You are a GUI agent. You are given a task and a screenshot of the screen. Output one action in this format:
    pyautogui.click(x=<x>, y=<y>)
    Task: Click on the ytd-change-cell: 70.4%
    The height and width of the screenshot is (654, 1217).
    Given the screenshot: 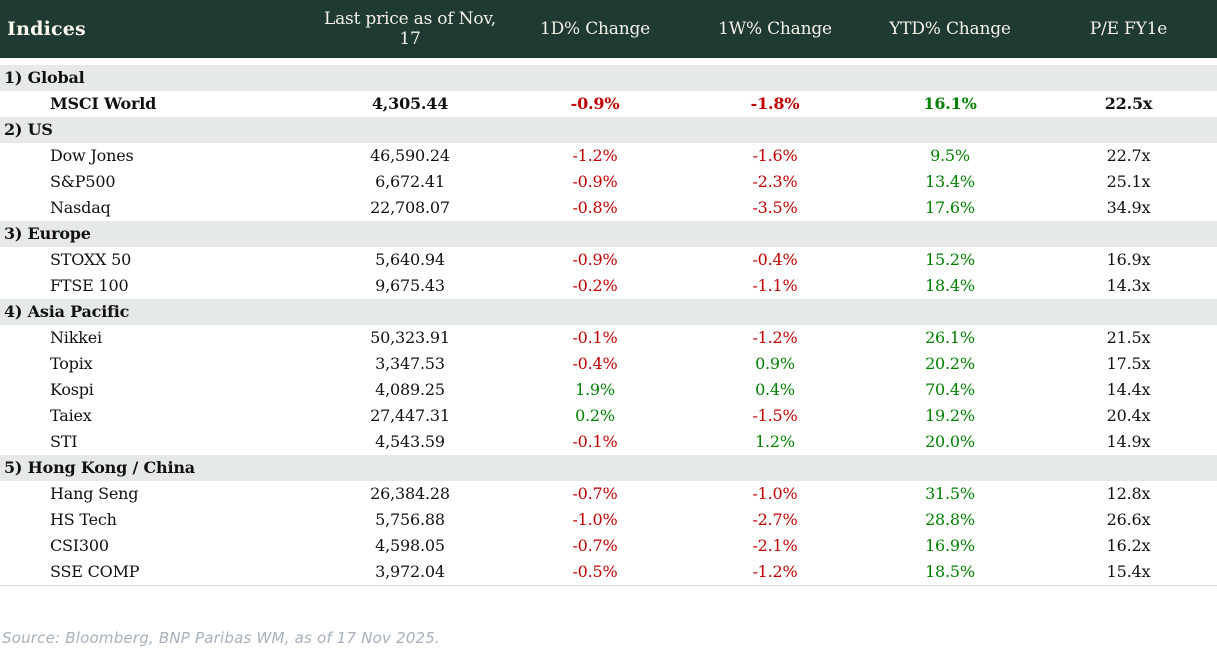 What is the action you would take?
    pyautogui.click(x=950, y=389)
    